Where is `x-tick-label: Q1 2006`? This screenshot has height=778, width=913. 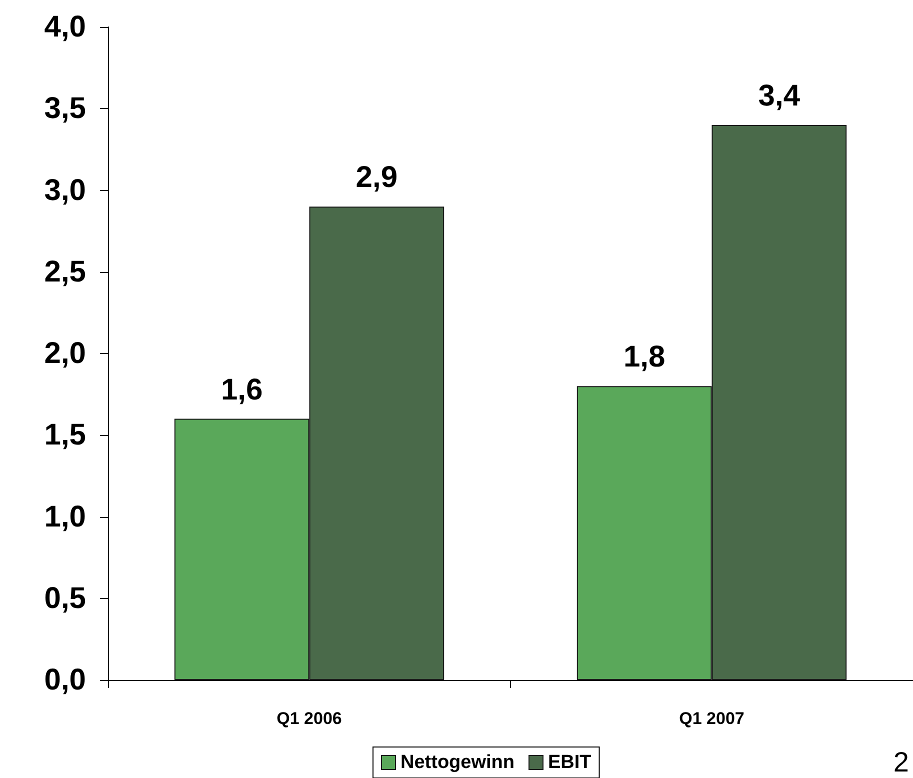
x-tick-label: Q1 2006 is located at coordinates (309, 718).